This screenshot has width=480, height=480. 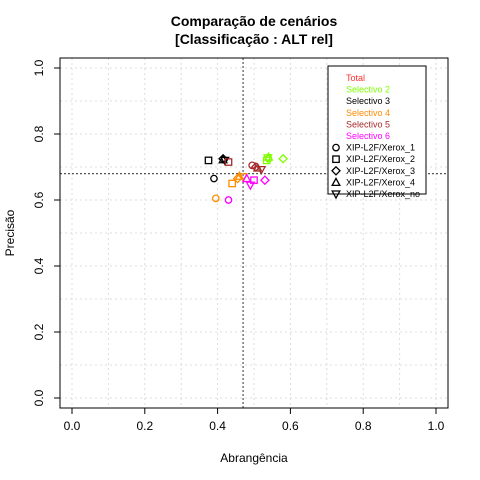 What do you see at coordinates (355, 78) in the screenshot?
I see `legend-entry-series: Total` at bounding box center [355, 78].